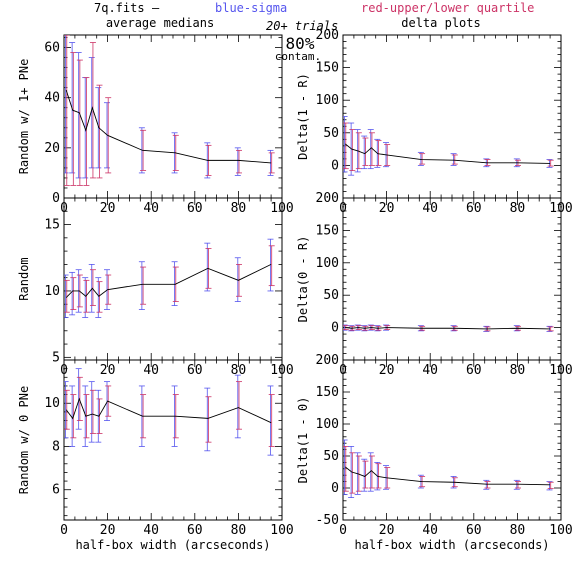 The height and width of the screenshot is (574, 574). I want to click on y-axis-label: Random w/ 1+ PNe, so click(24, 117).